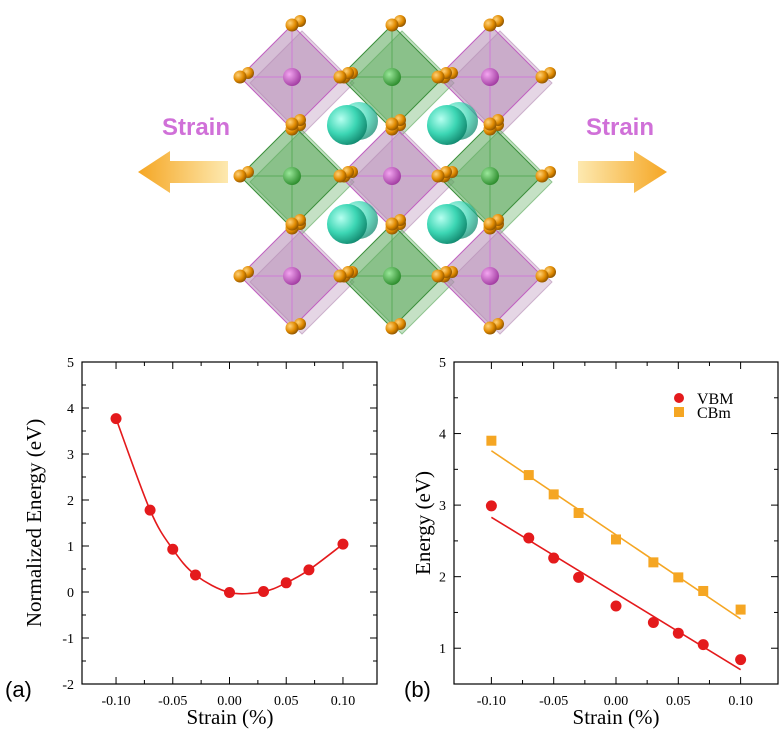 This screenshot has width=780, height=729. I want to click on panel-b-x-tick-label: 0.10, so click(740, 701).